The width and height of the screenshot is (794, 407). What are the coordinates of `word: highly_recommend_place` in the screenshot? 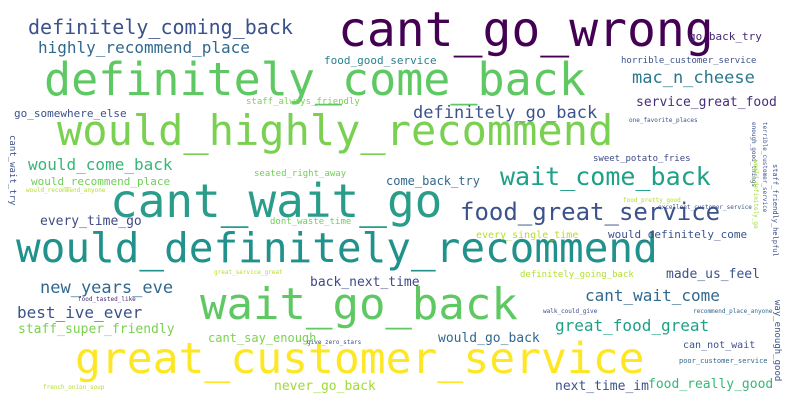 It's located at (144, 47).